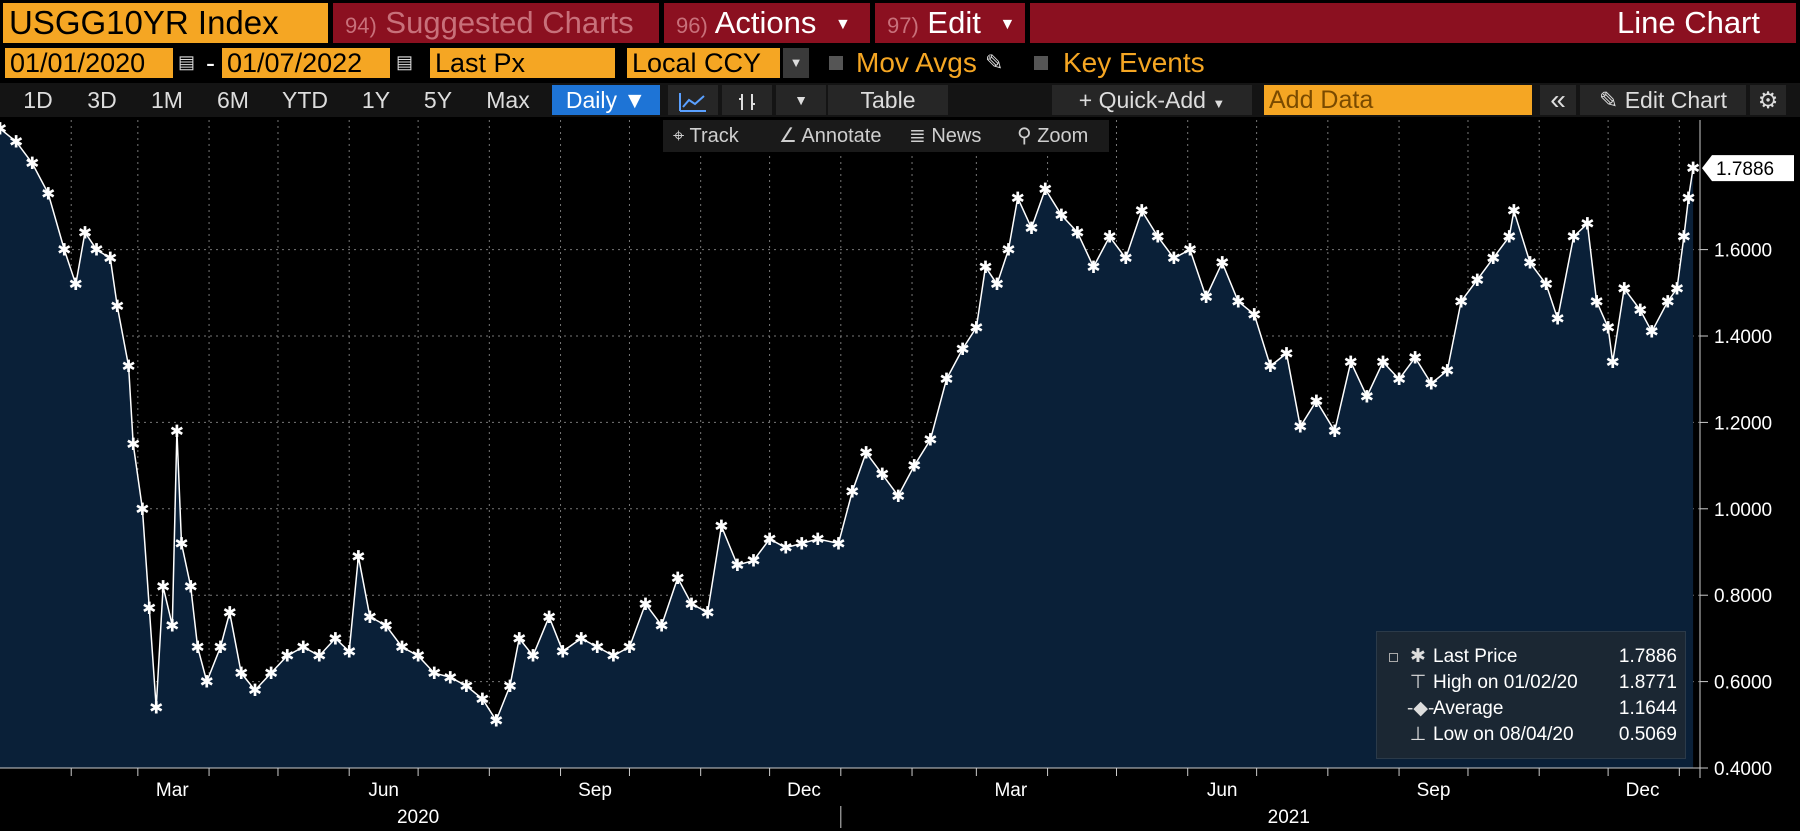 Image resolution: width=1800 pixels, height=831 pixels. I want to click on suggested-charts-number: 94), so click(361, 25).